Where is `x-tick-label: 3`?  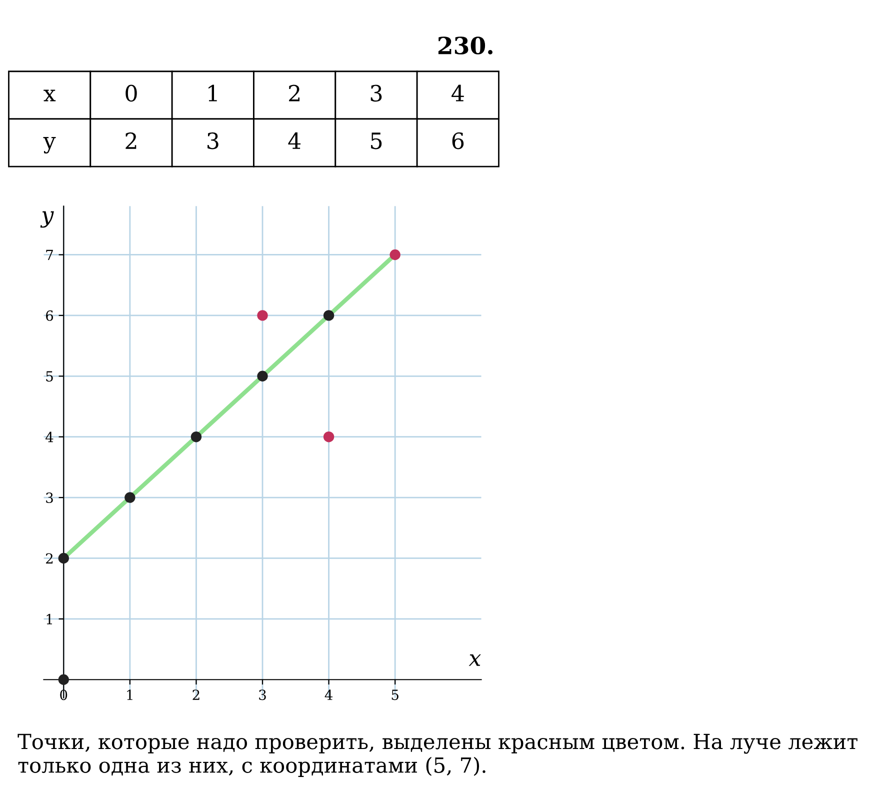 x-tick-label: 3 is located at coordinates (262, 695).